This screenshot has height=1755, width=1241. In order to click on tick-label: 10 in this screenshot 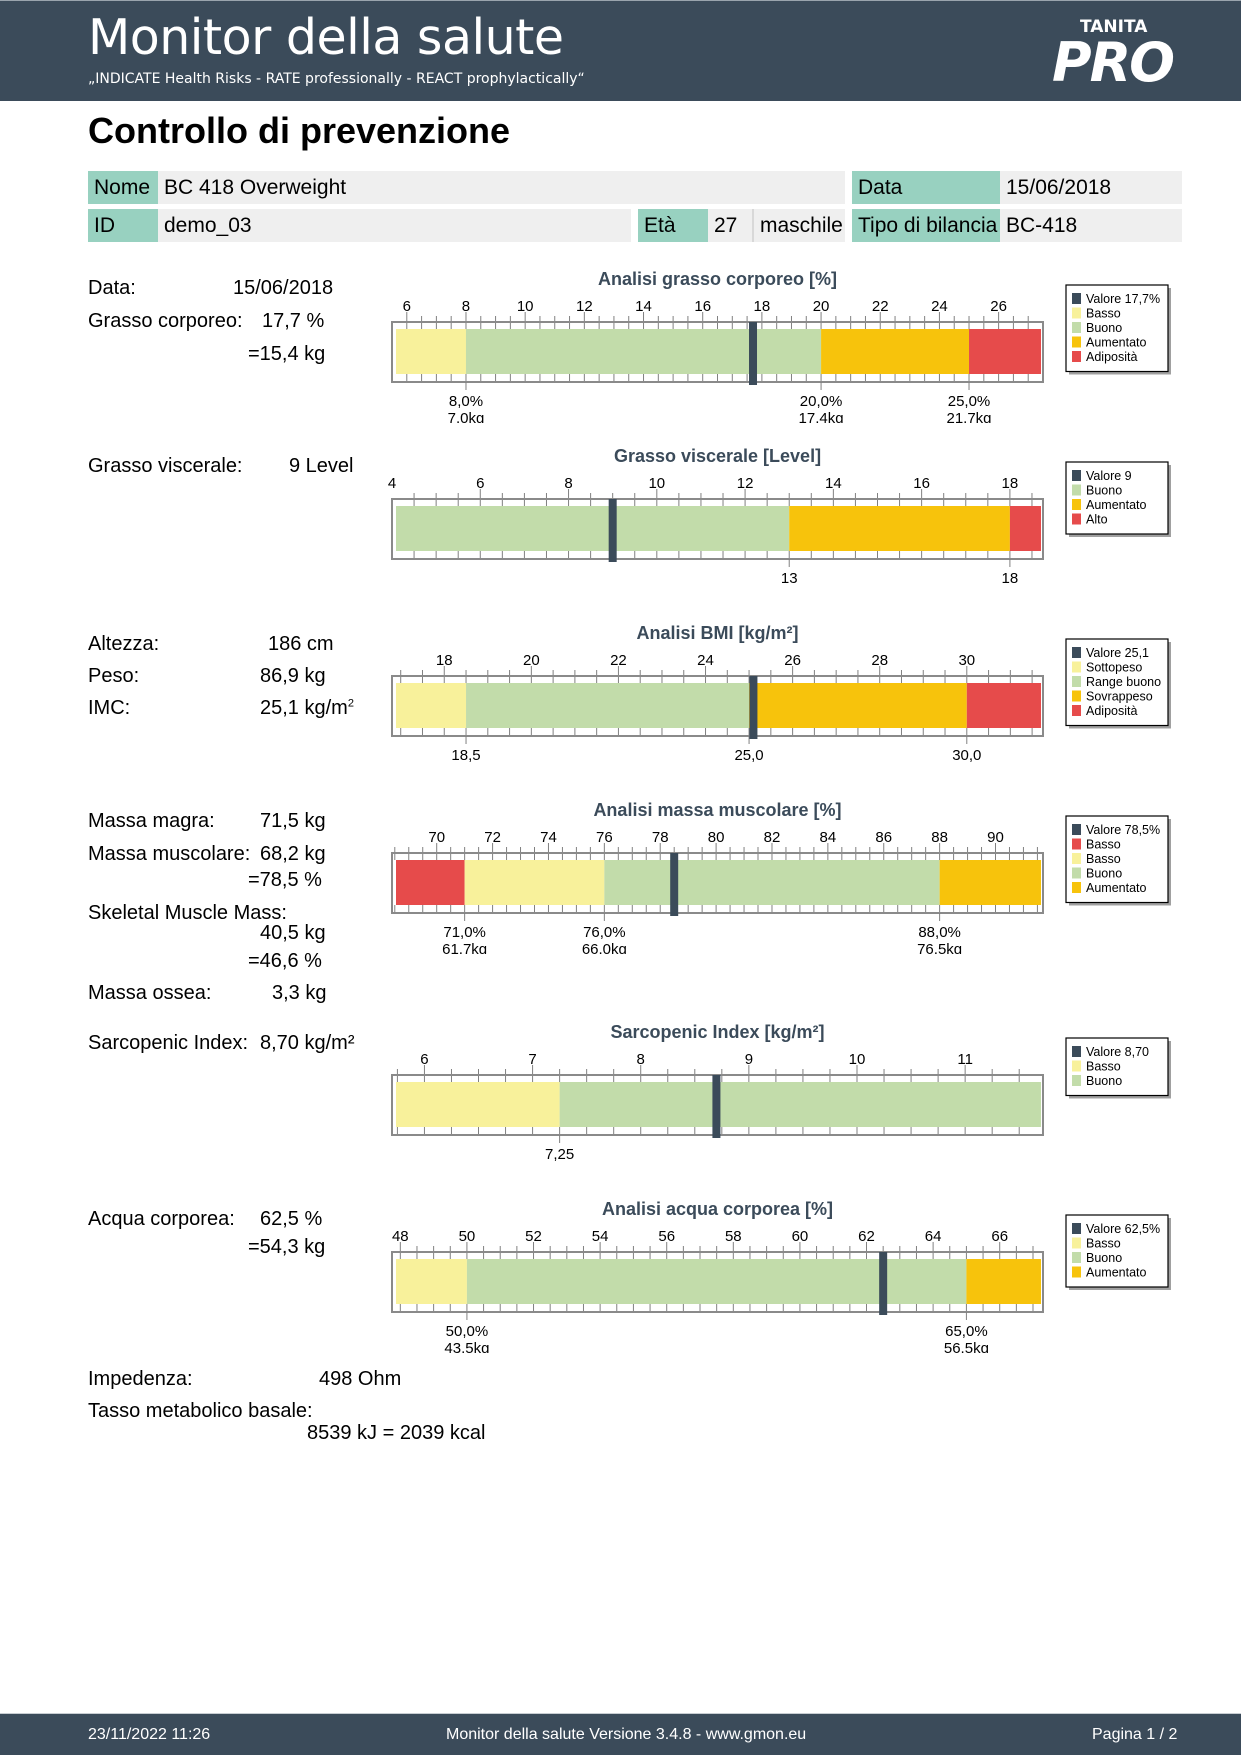, I will do `click(656, 483)`.